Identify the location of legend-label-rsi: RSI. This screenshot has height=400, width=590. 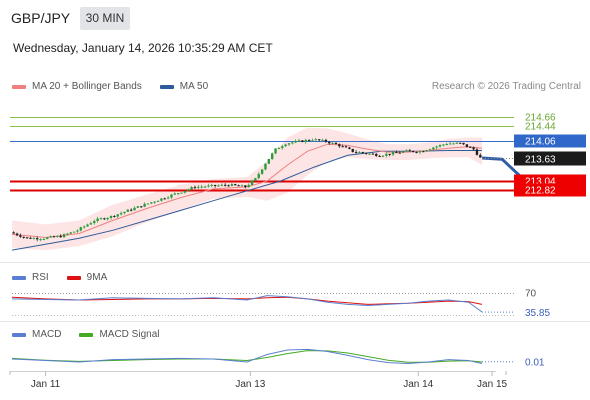
(40, 277).